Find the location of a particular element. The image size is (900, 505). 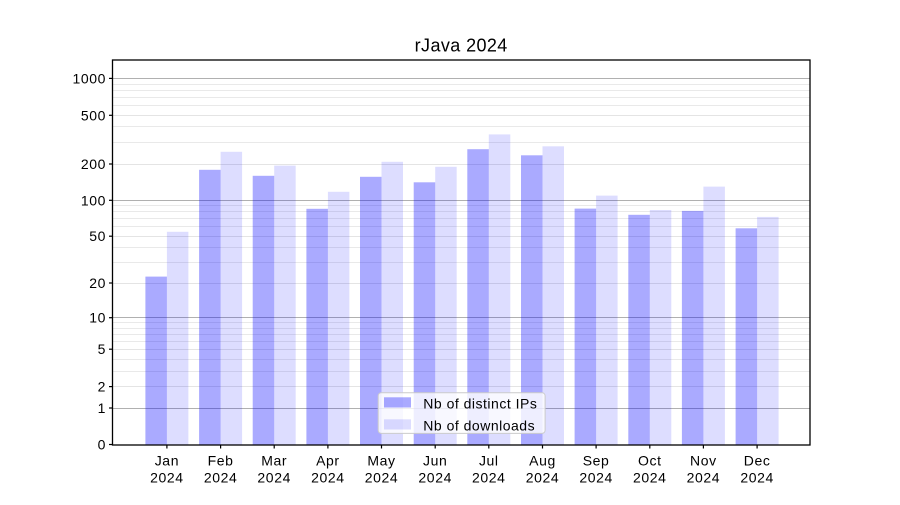

svg-text: 5 is located at coordinates (102, 349).